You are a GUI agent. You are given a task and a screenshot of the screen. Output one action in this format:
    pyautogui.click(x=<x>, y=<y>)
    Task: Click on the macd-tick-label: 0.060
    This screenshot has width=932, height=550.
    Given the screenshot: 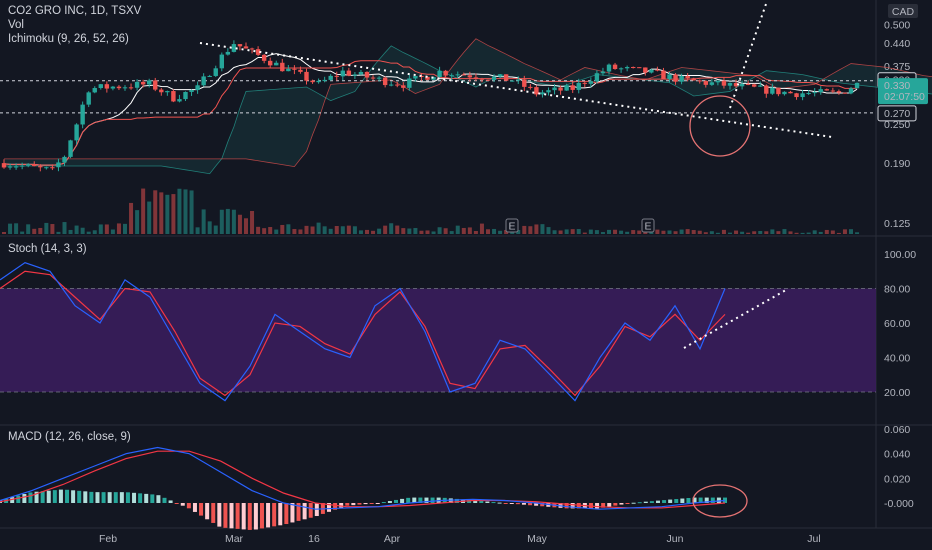 What is the action you would take?
    pyautogui.click(x=897, y=430)
    